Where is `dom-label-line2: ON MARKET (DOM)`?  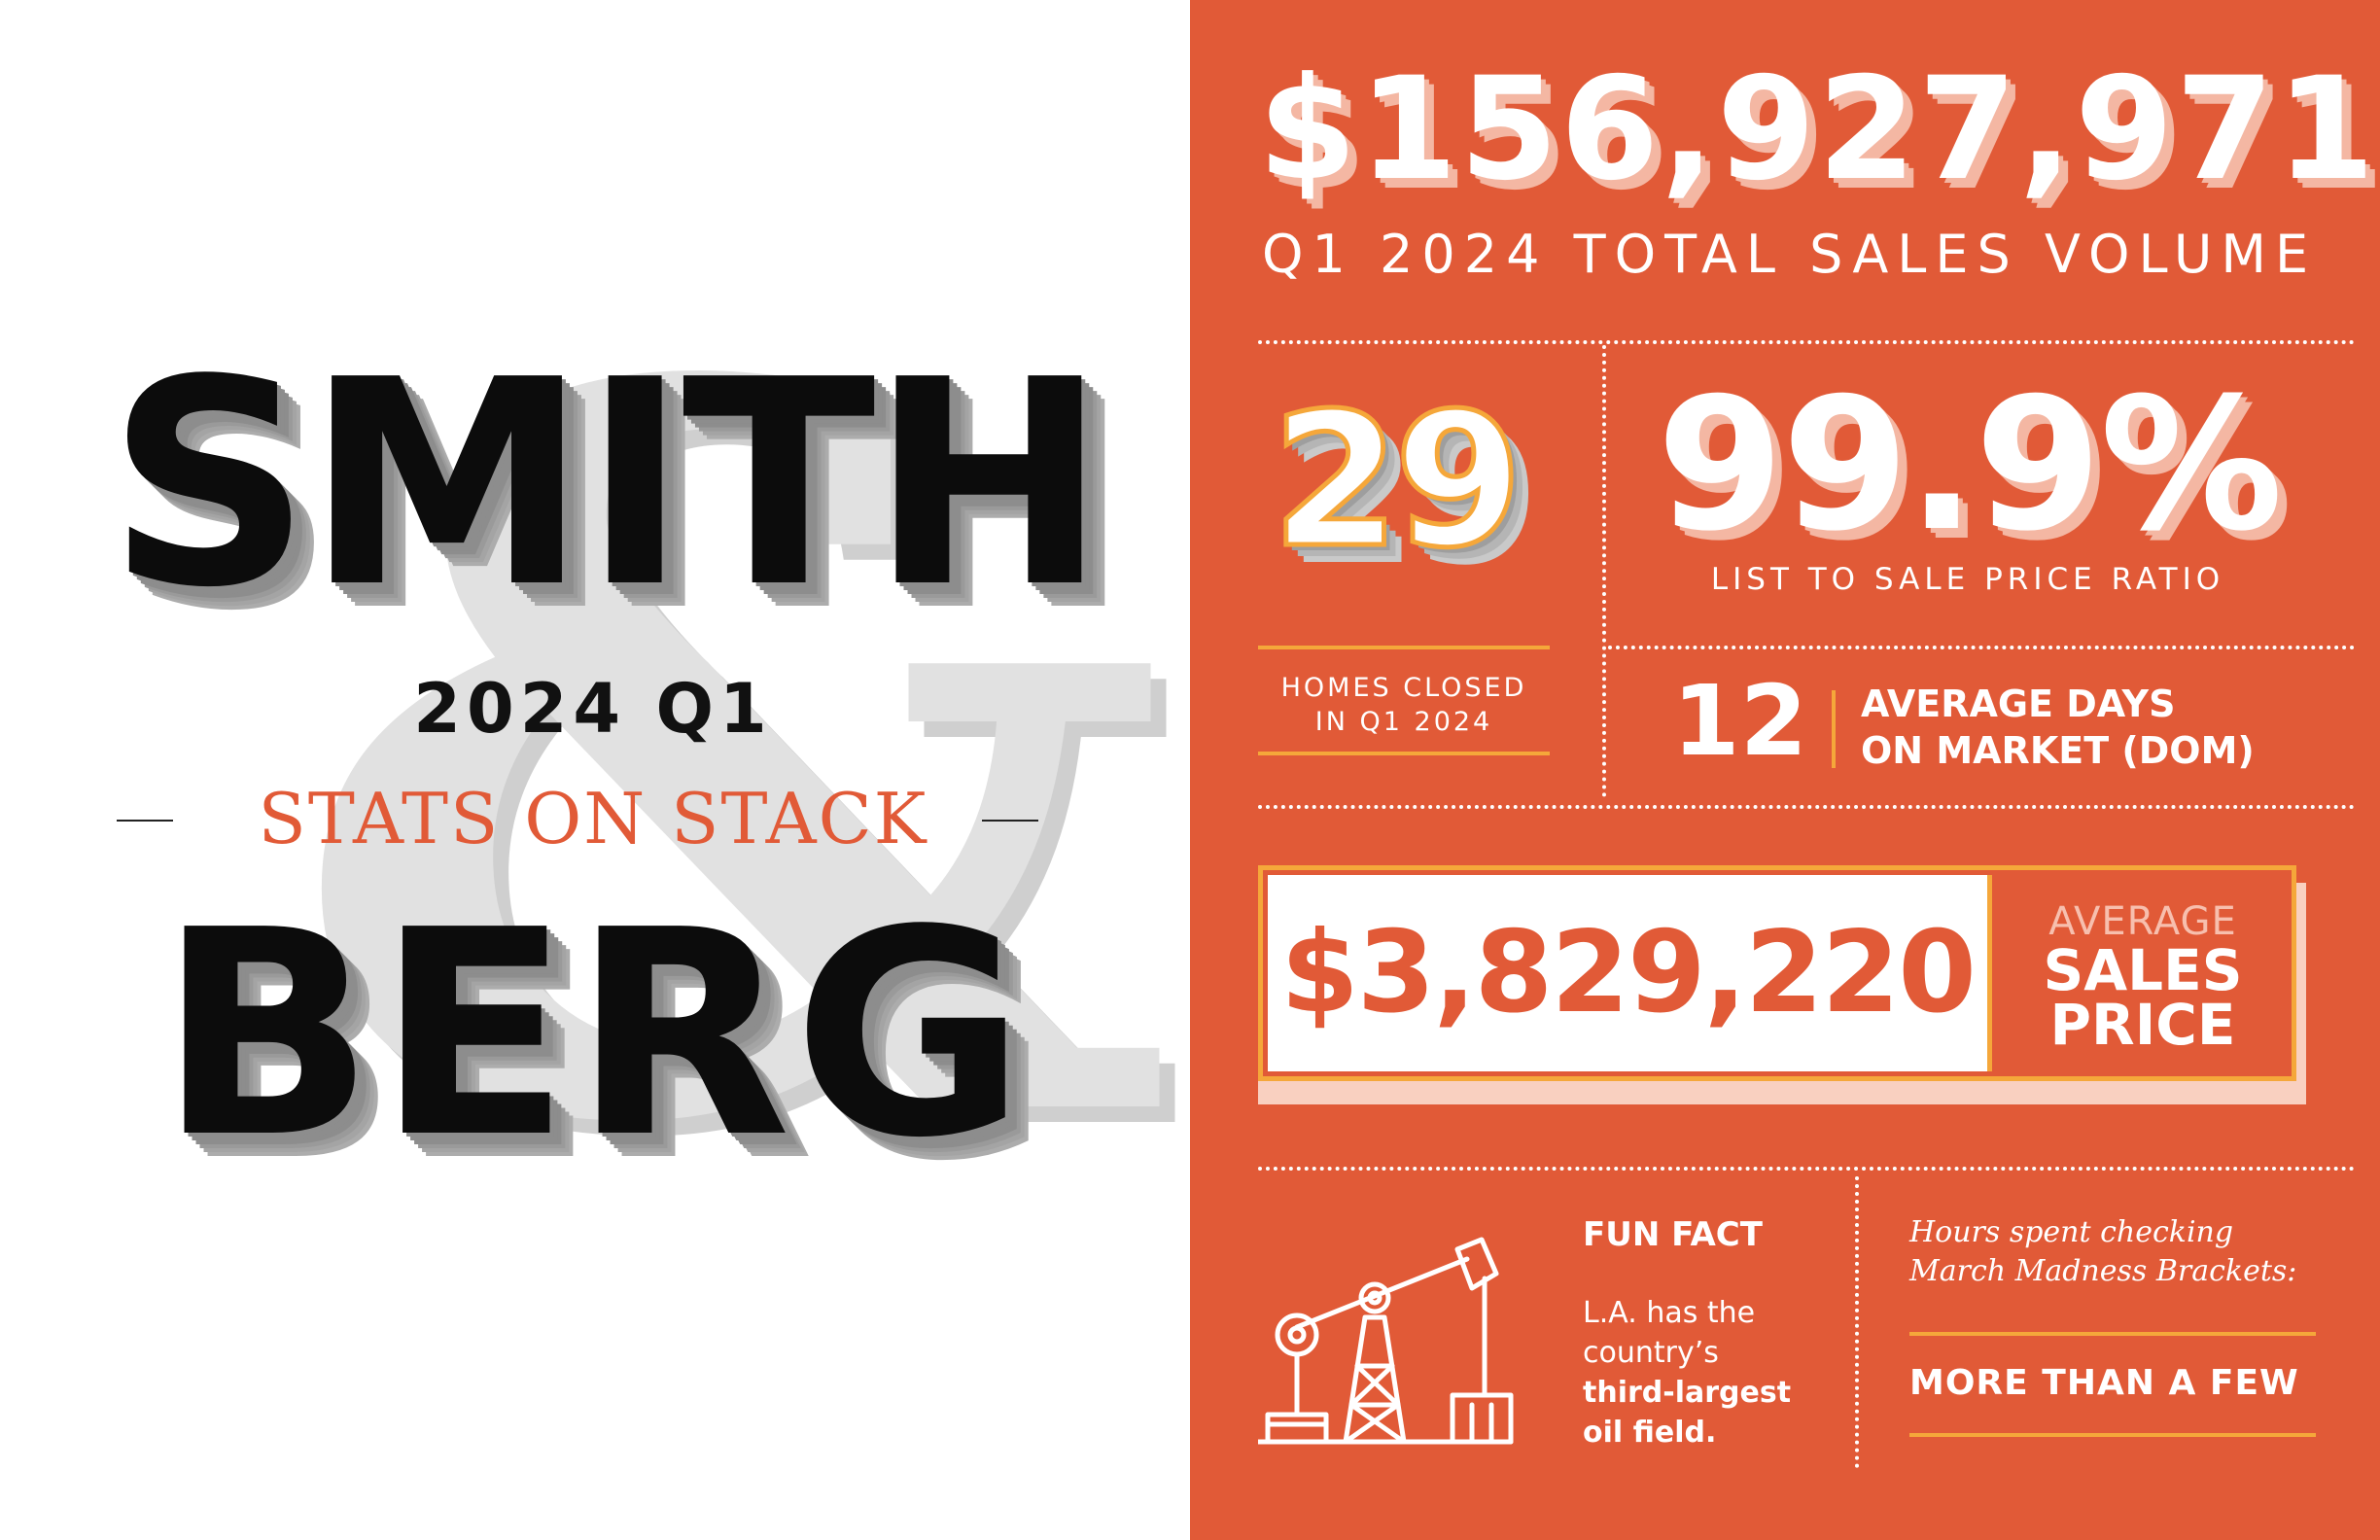 dom-label-line2: ON MARKET (DOM) is located at coordinates (2058, 750).